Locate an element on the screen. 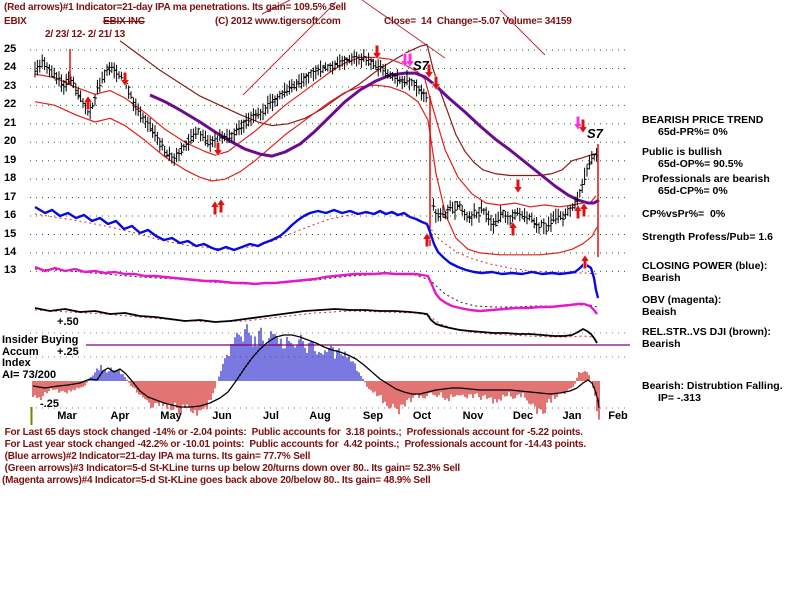  price-label-20: 20 is located at coordinates (10, 141).